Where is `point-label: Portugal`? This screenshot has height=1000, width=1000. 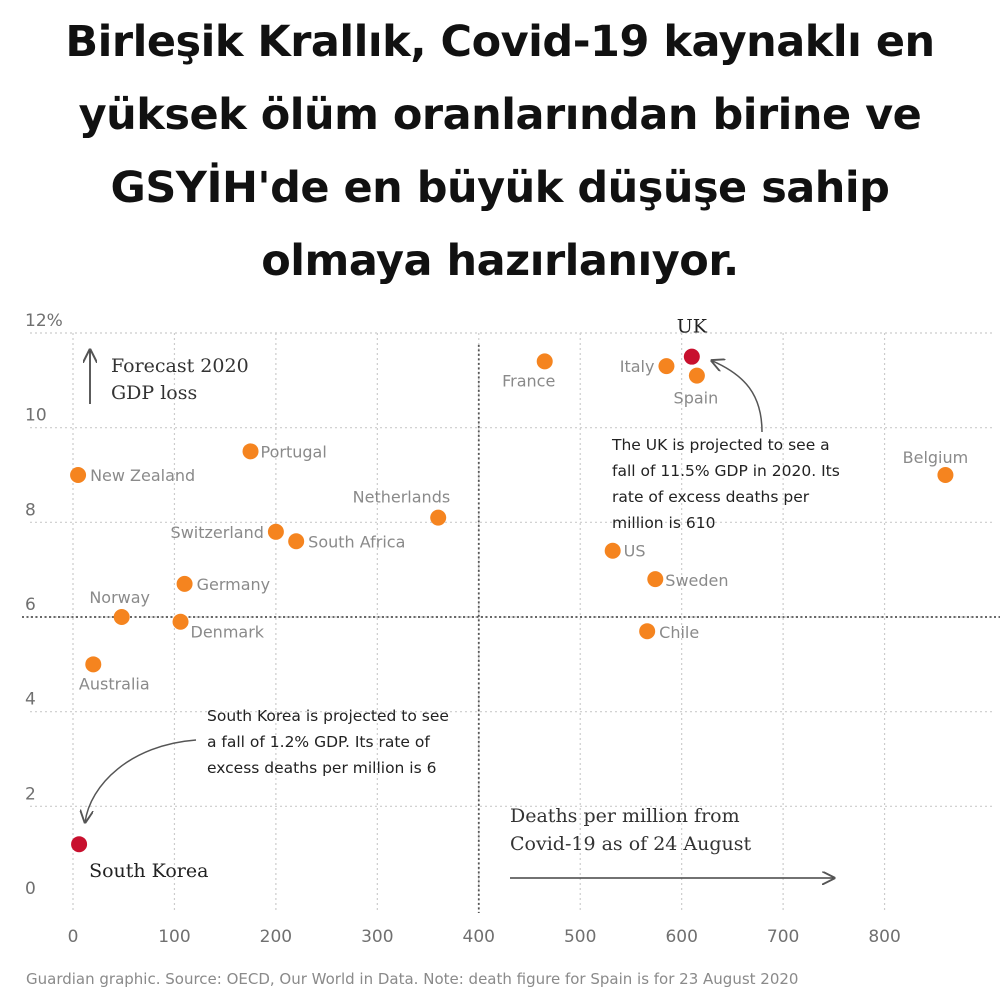
point-label: Portugal is located at coordinates (294, 451).